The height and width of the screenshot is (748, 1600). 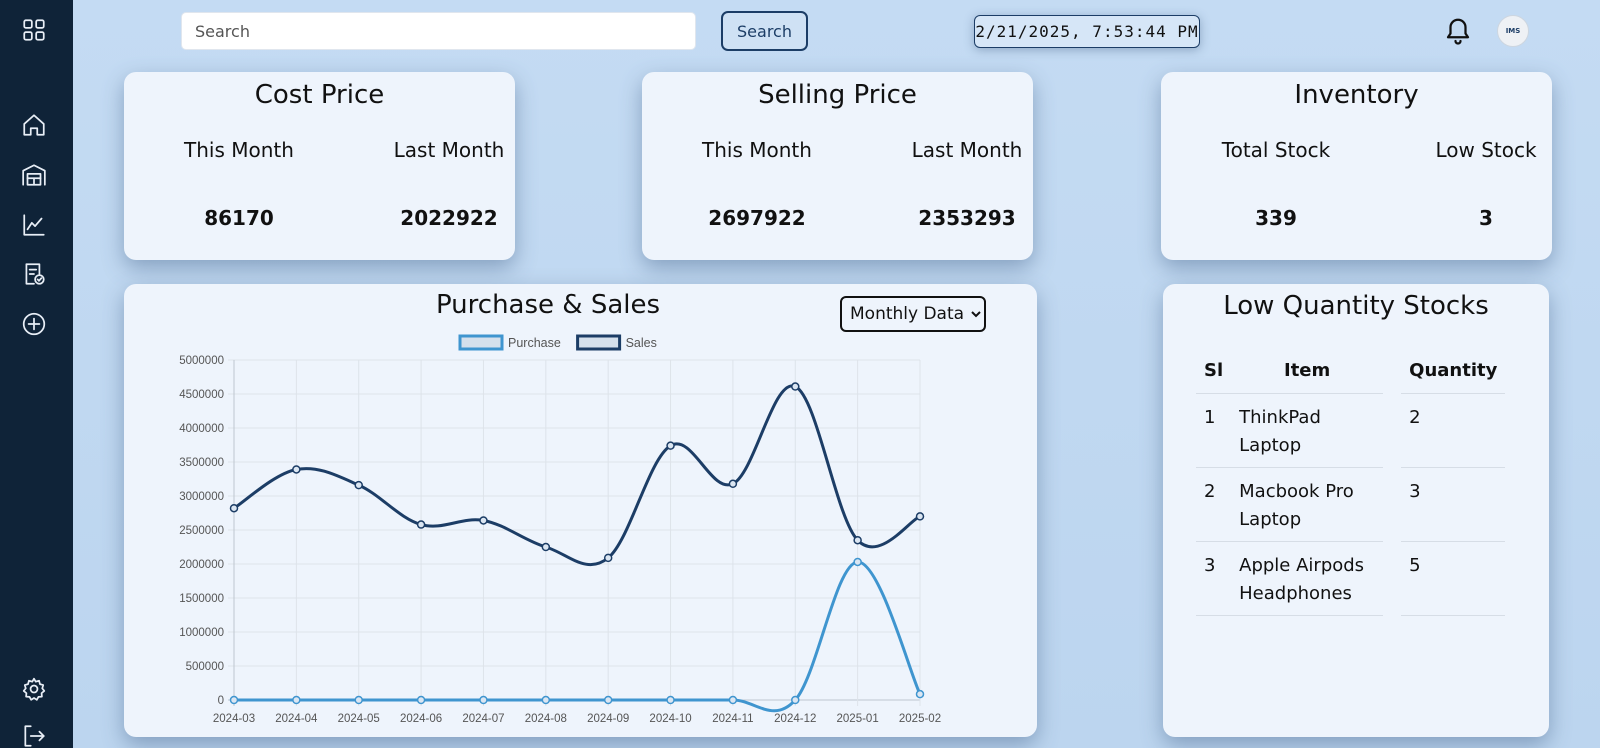 What do you see at coordinates (1486, 218) in the screenshot?
I see `low-stock-value: 3` at bounding box center [1486, 218].